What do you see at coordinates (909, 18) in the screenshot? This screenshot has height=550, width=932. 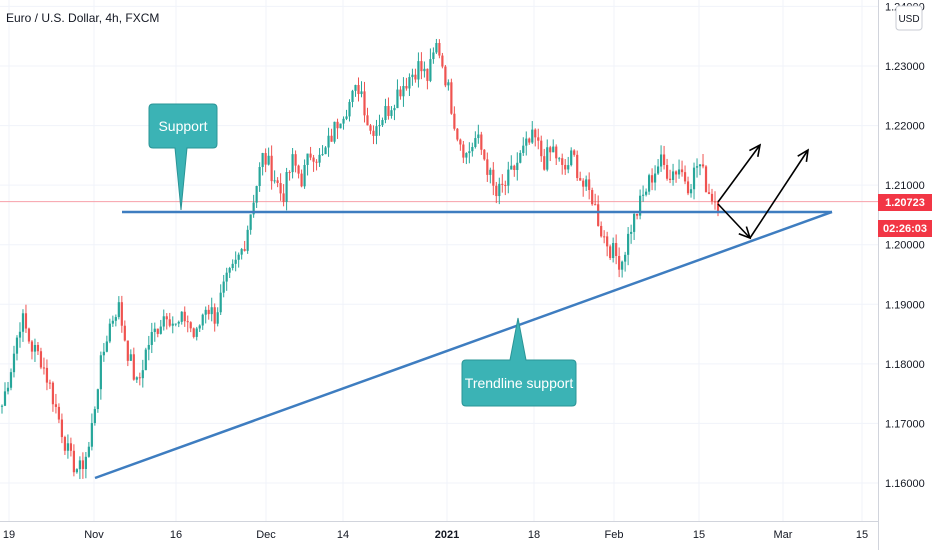 I see `currency-badge: USD` at bounding box center [909, 18].